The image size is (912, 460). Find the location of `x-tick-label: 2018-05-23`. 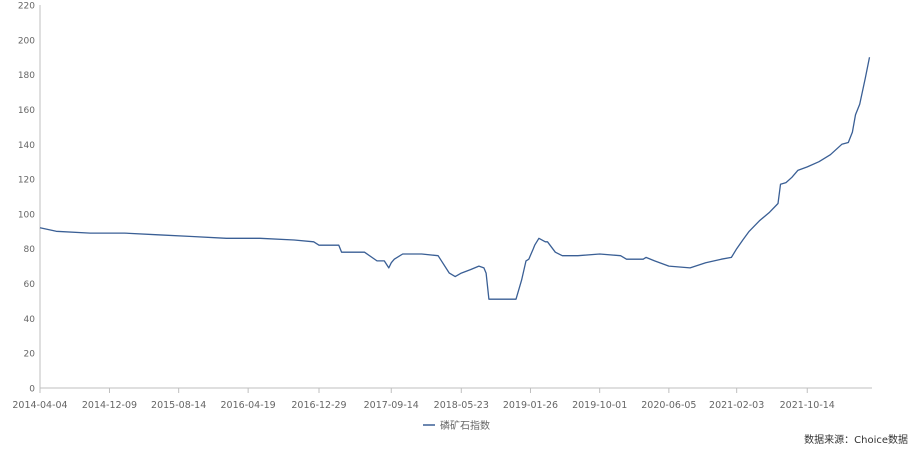

x-tick-label: 2018-05-23 is located at coordinates (461, 405).